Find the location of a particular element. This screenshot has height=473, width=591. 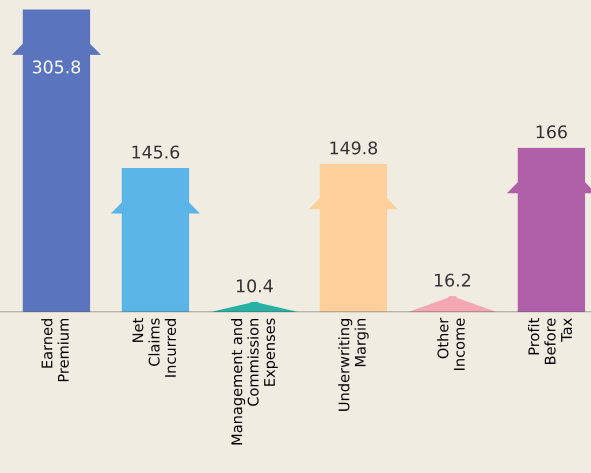

data-label: 305.8 is located at coordinates (56, 67).